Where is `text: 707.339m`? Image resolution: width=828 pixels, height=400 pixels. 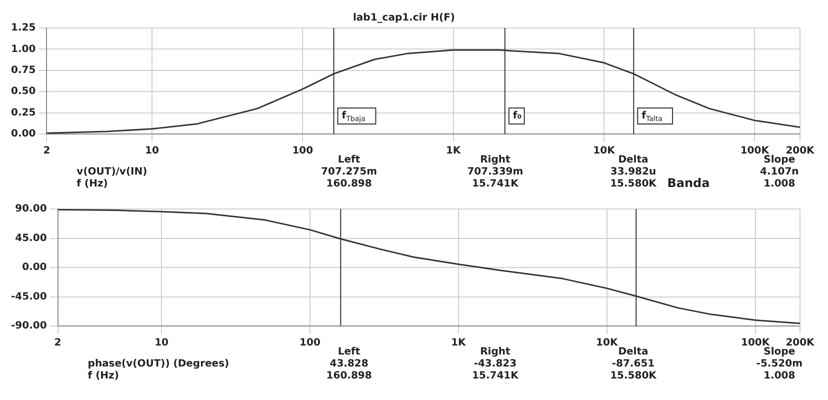
text: 707.339m is located at coordinates (495, 172).